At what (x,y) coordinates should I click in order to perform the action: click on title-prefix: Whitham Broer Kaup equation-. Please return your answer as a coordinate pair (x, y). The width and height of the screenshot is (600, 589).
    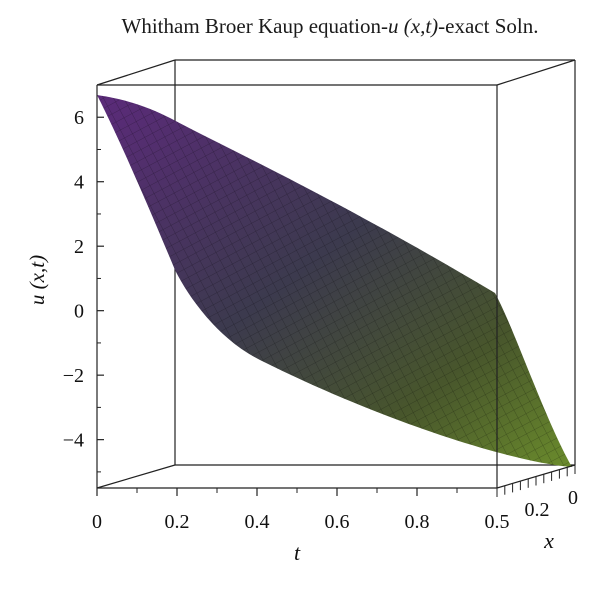
    Looking at the image, I should click on (255, 26).